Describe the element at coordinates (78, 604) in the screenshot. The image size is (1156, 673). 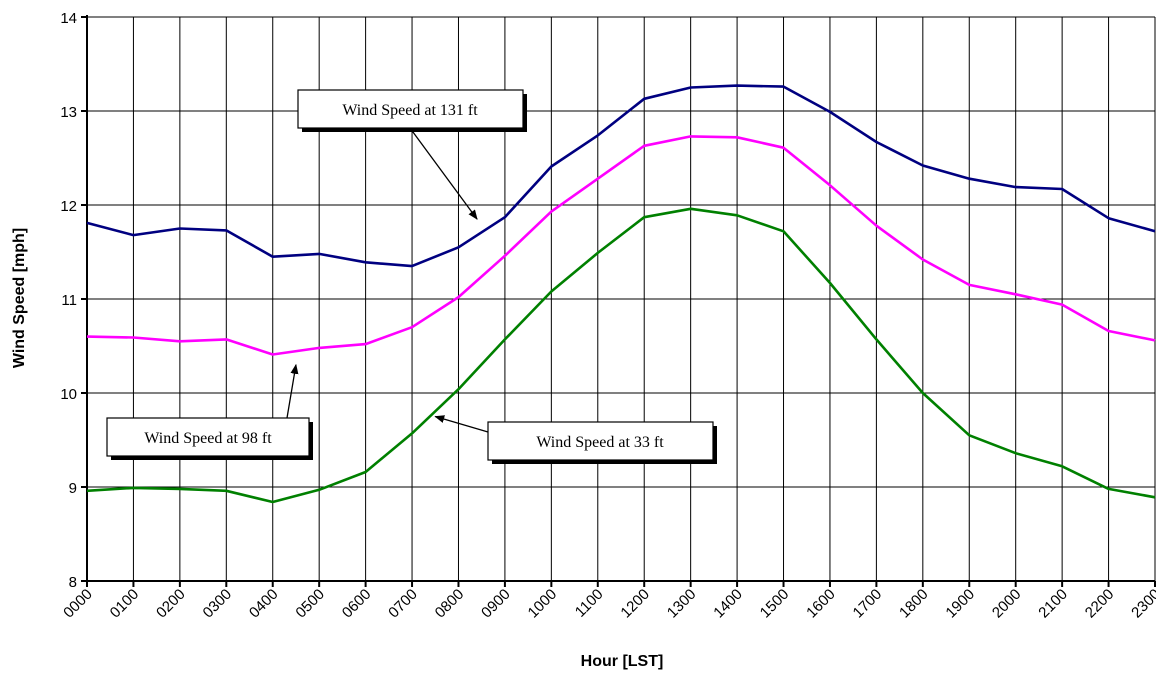
I see `x-tick-label: 0000` at that location.